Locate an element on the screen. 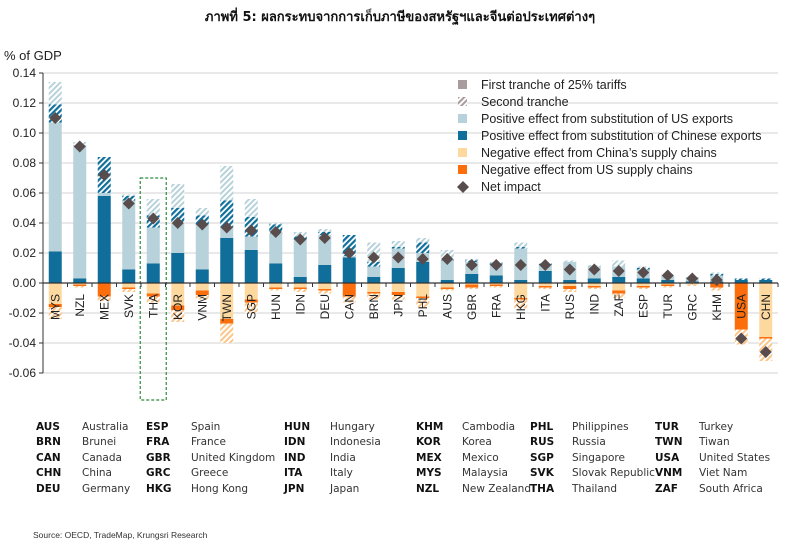 Image resolution: width=800 pixels, height=548 pixels. country-code: MEX is located at coordinates (429, 457).